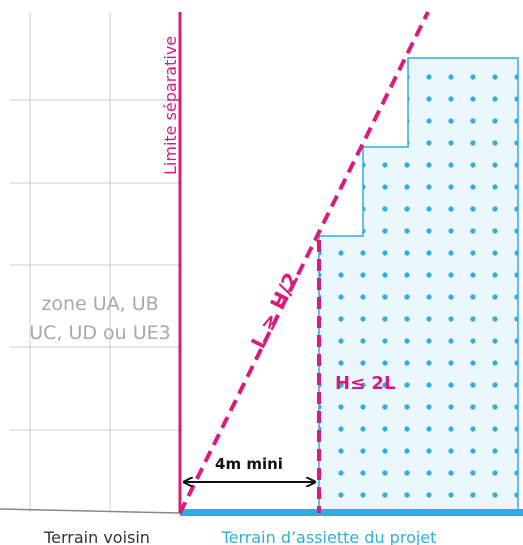  Describe the element at coordinates (365, 383) in the screenshot. I see `height-rule-label: H≤ 2L` at that location.